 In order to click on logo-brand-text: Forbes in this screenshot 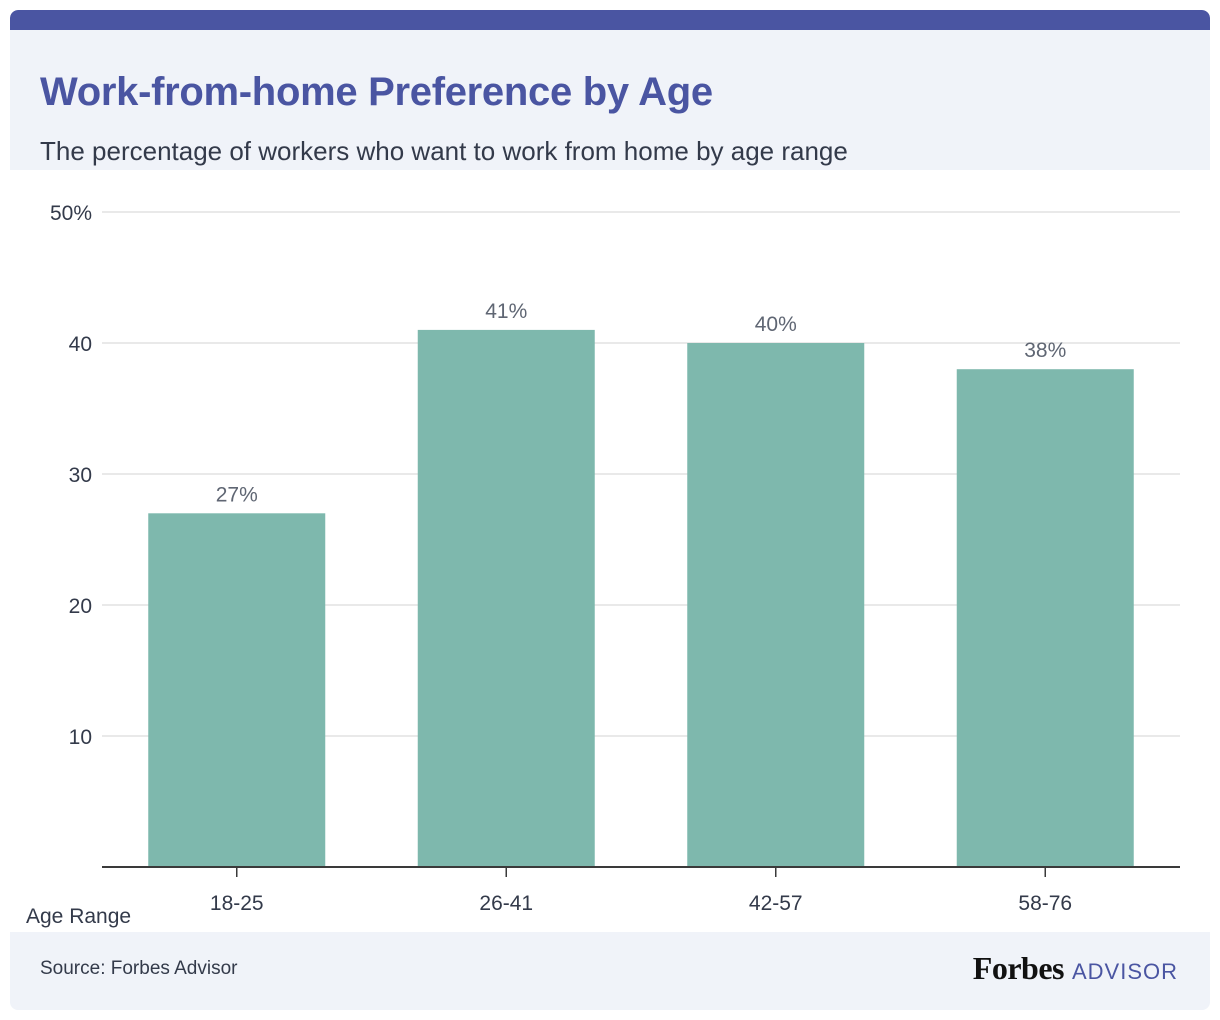, I will do `click(1018, 968)`.